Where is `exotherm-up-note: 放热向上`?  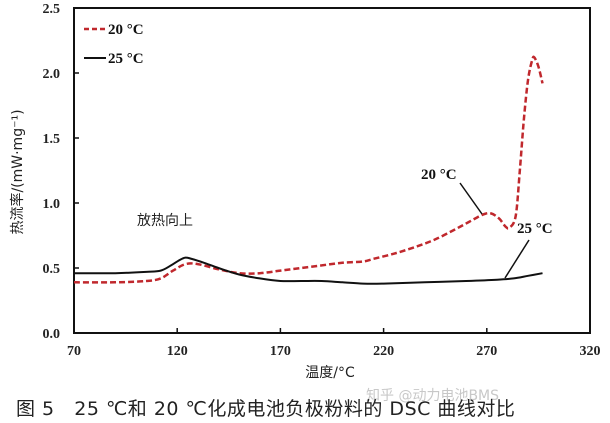 exotherm-up-note: 放热向上 is located at coordinates (165, 221).